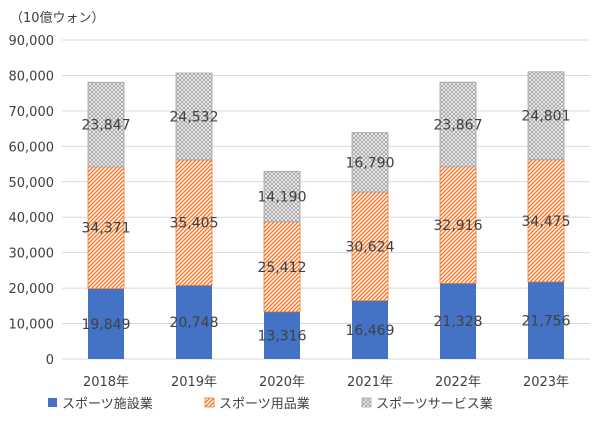 The image size is (597, 426). Describe the element at coordinates (32, 183) in the screenshot. I see `y-tick-label: 50,000` at that location.